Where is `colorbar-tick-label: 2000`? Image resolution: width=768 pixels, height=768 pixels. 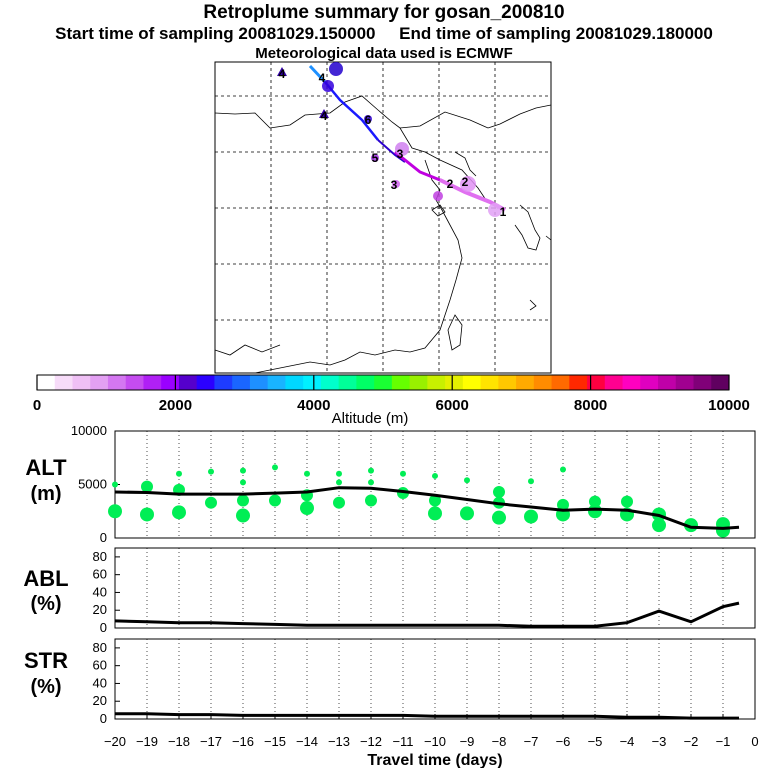
colorbar-tick-label: 2000 is located at coordinates (175, 405).